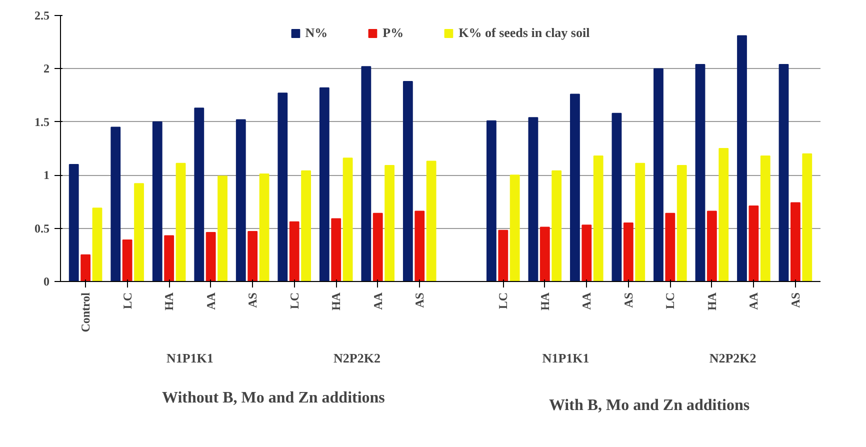  I want to click on y-tick-label: 0.5, so click(42, 228).